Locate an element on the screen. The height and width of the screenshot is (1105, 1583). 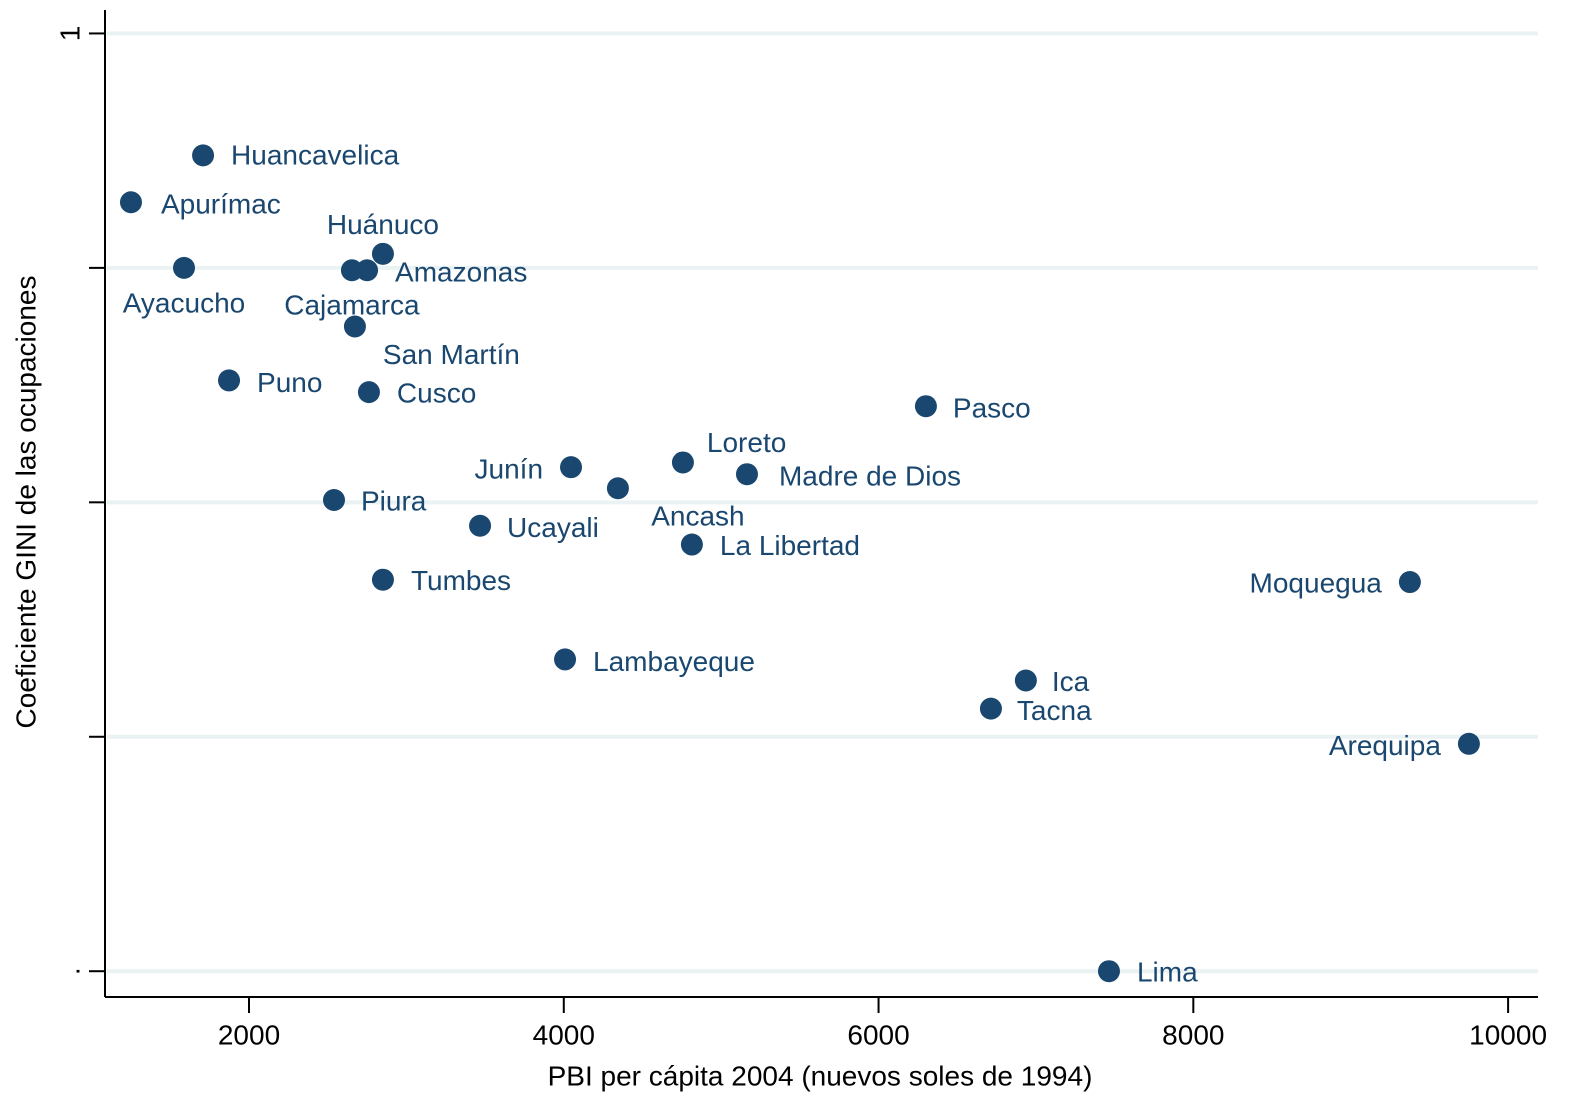
point-label: Lima is located at coordinates (1167, 972).